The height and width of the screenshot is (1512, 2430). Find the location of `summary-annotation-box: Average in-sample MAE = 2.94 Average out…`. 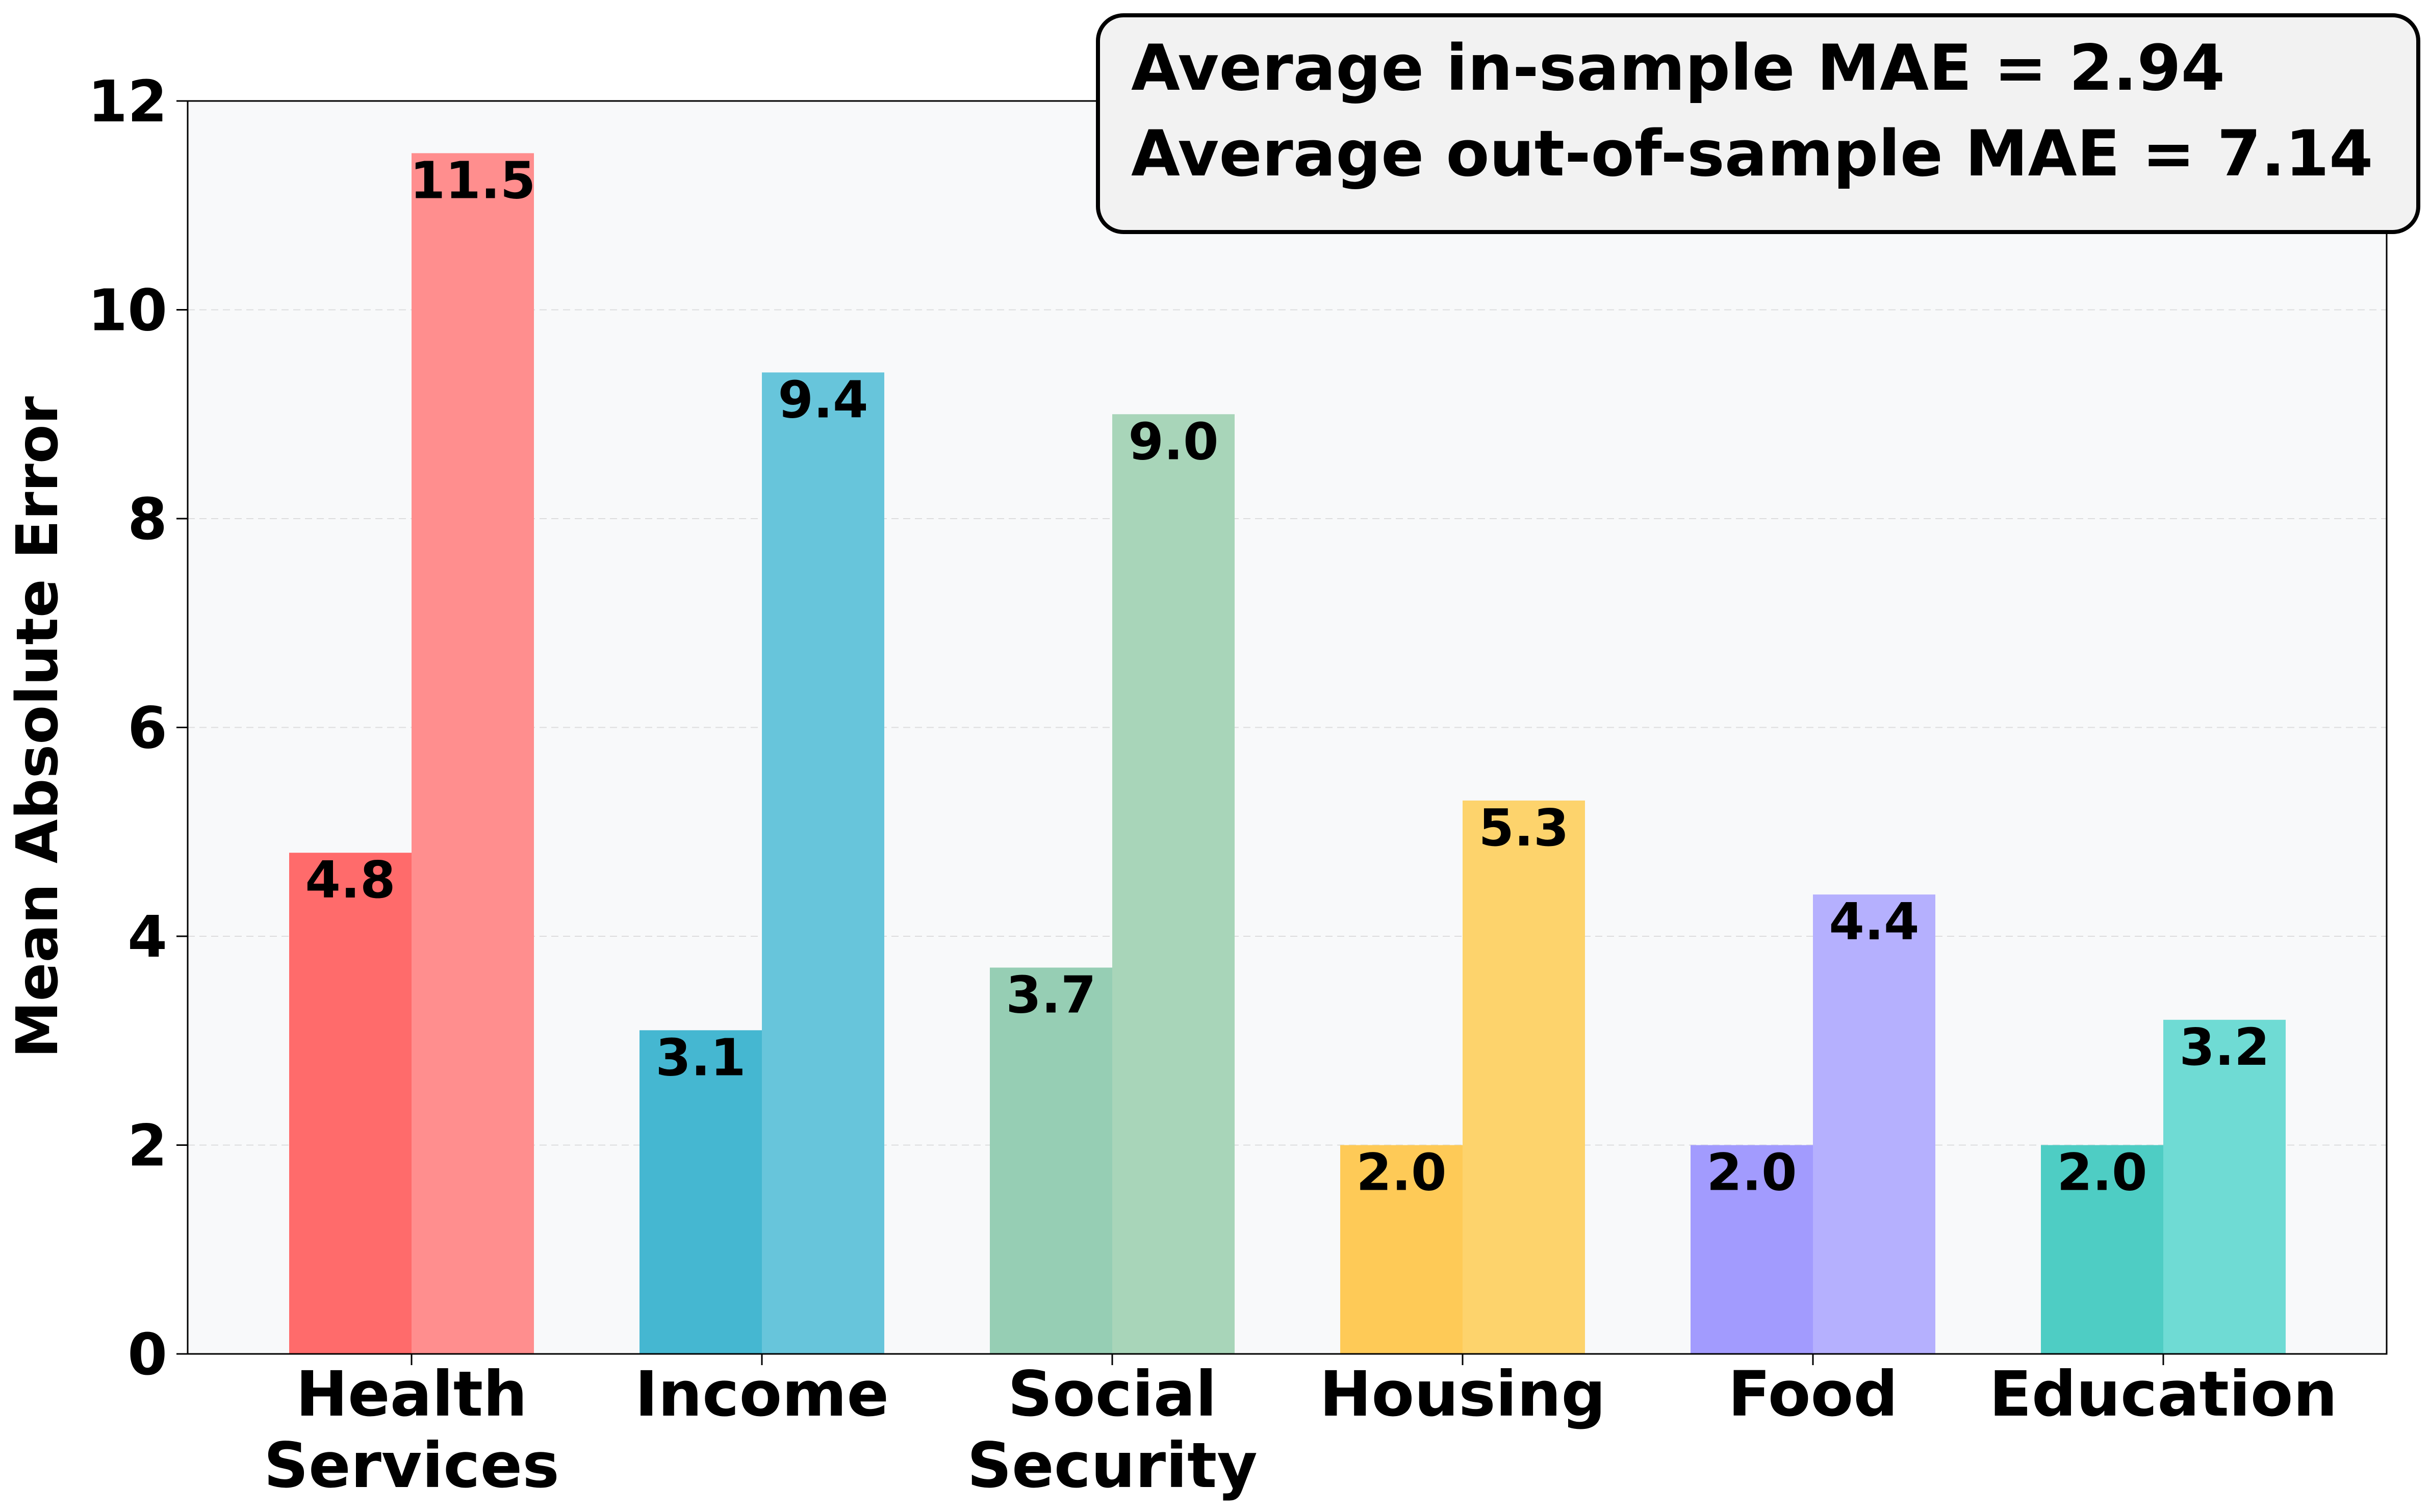

summary-annotation-box: Average in-sample MAE = 2.94 Average out… is located at coordinates (1758, 124).